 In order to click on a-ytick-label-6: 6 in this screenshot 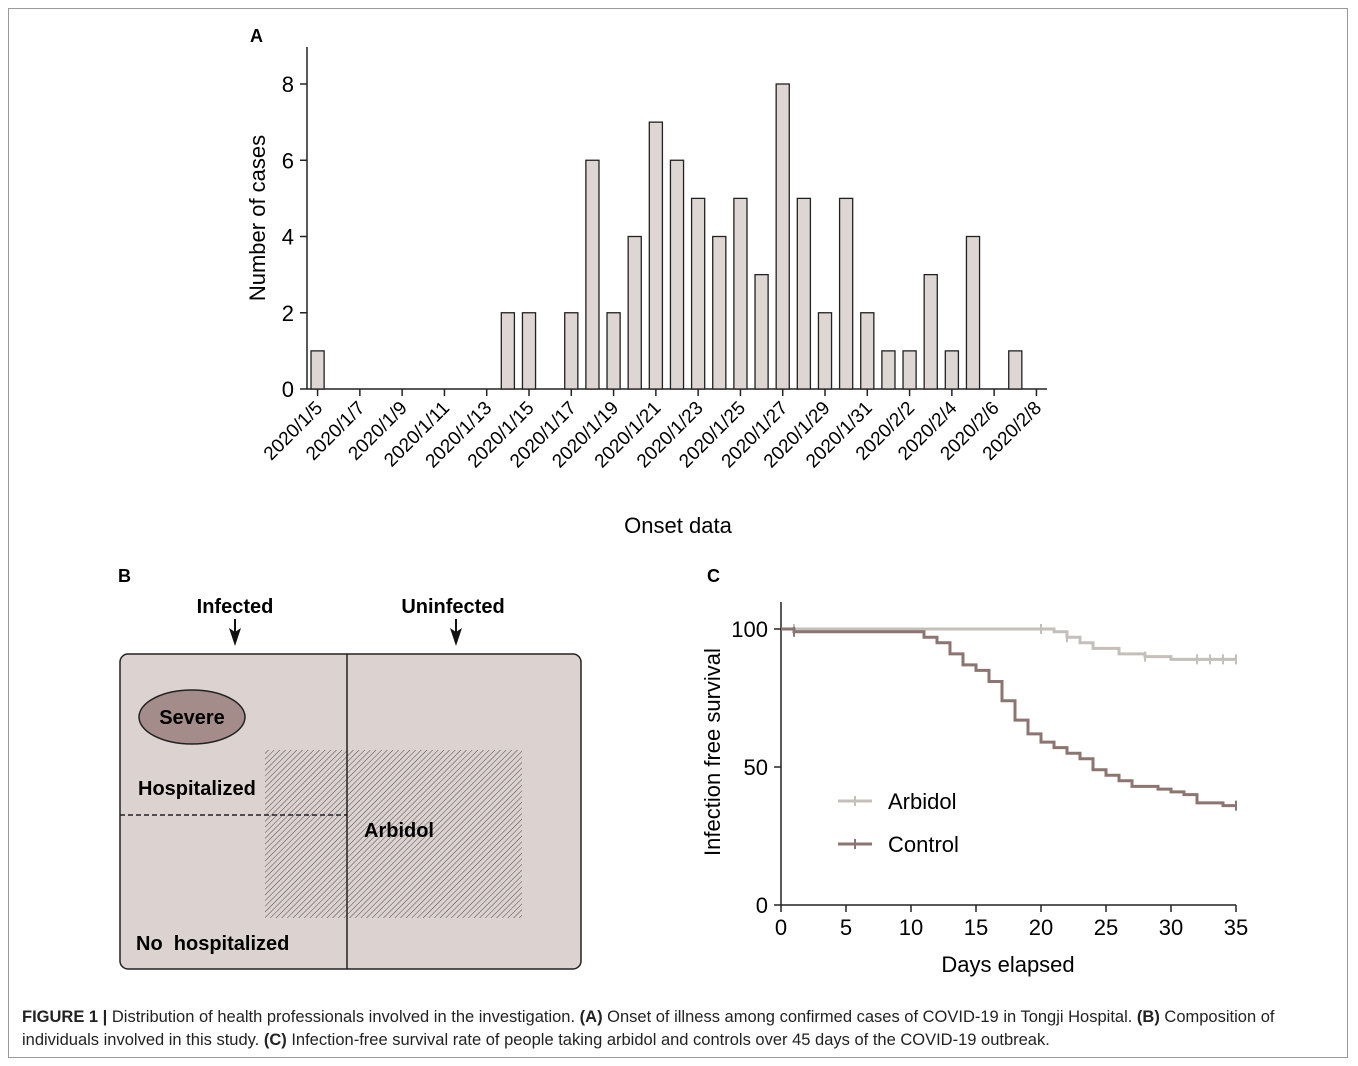, I will do `click(288, 160)`.